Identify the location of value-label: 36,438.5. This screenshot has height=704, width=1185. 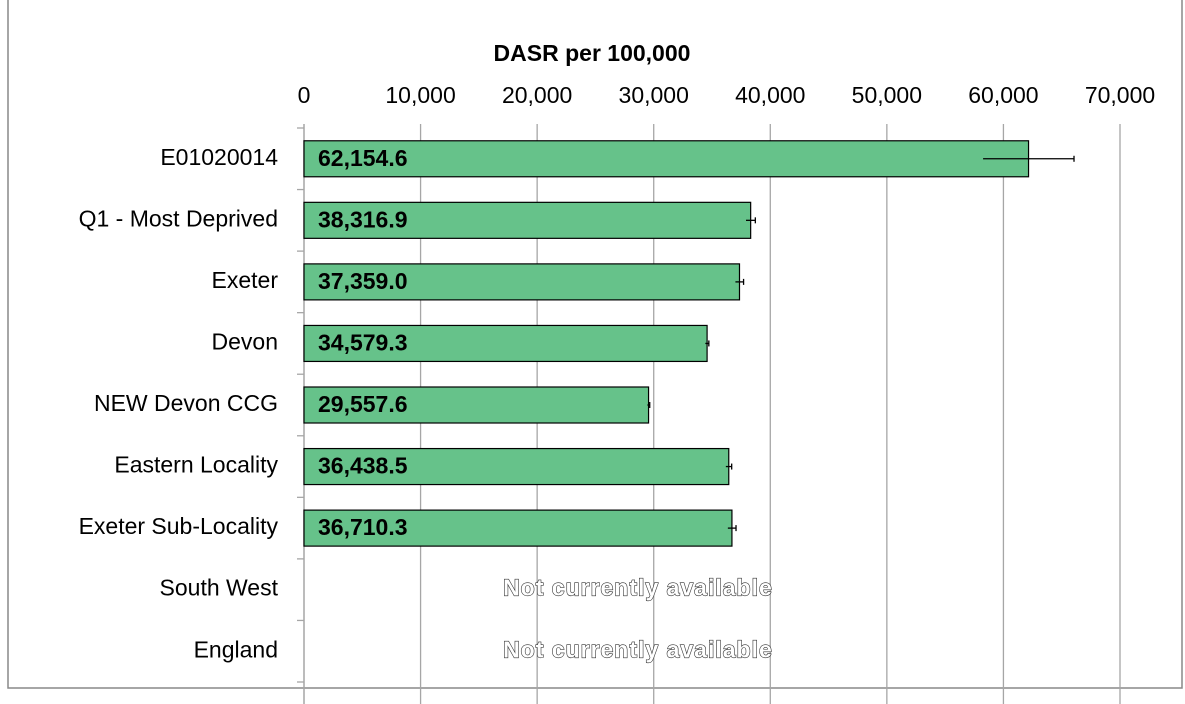
(363, 466).